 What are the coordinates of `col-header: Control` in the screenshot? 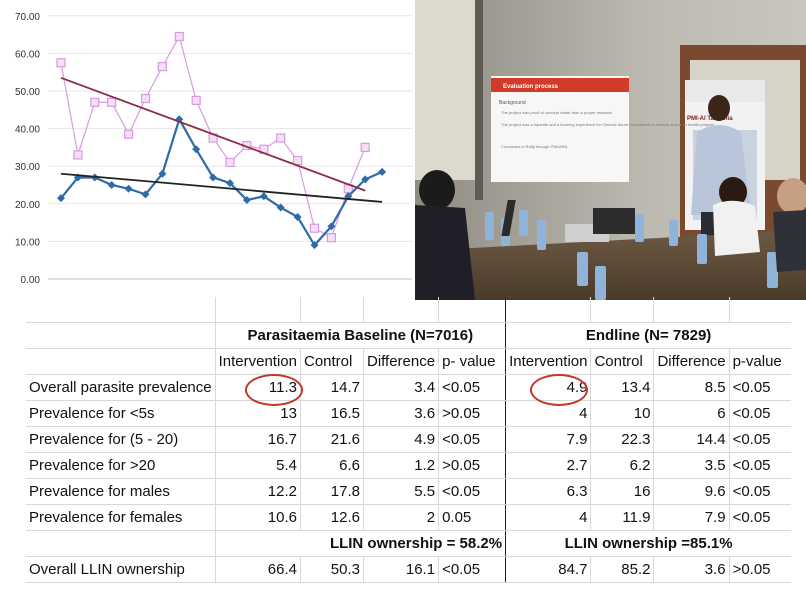 It's located at (622, 361).